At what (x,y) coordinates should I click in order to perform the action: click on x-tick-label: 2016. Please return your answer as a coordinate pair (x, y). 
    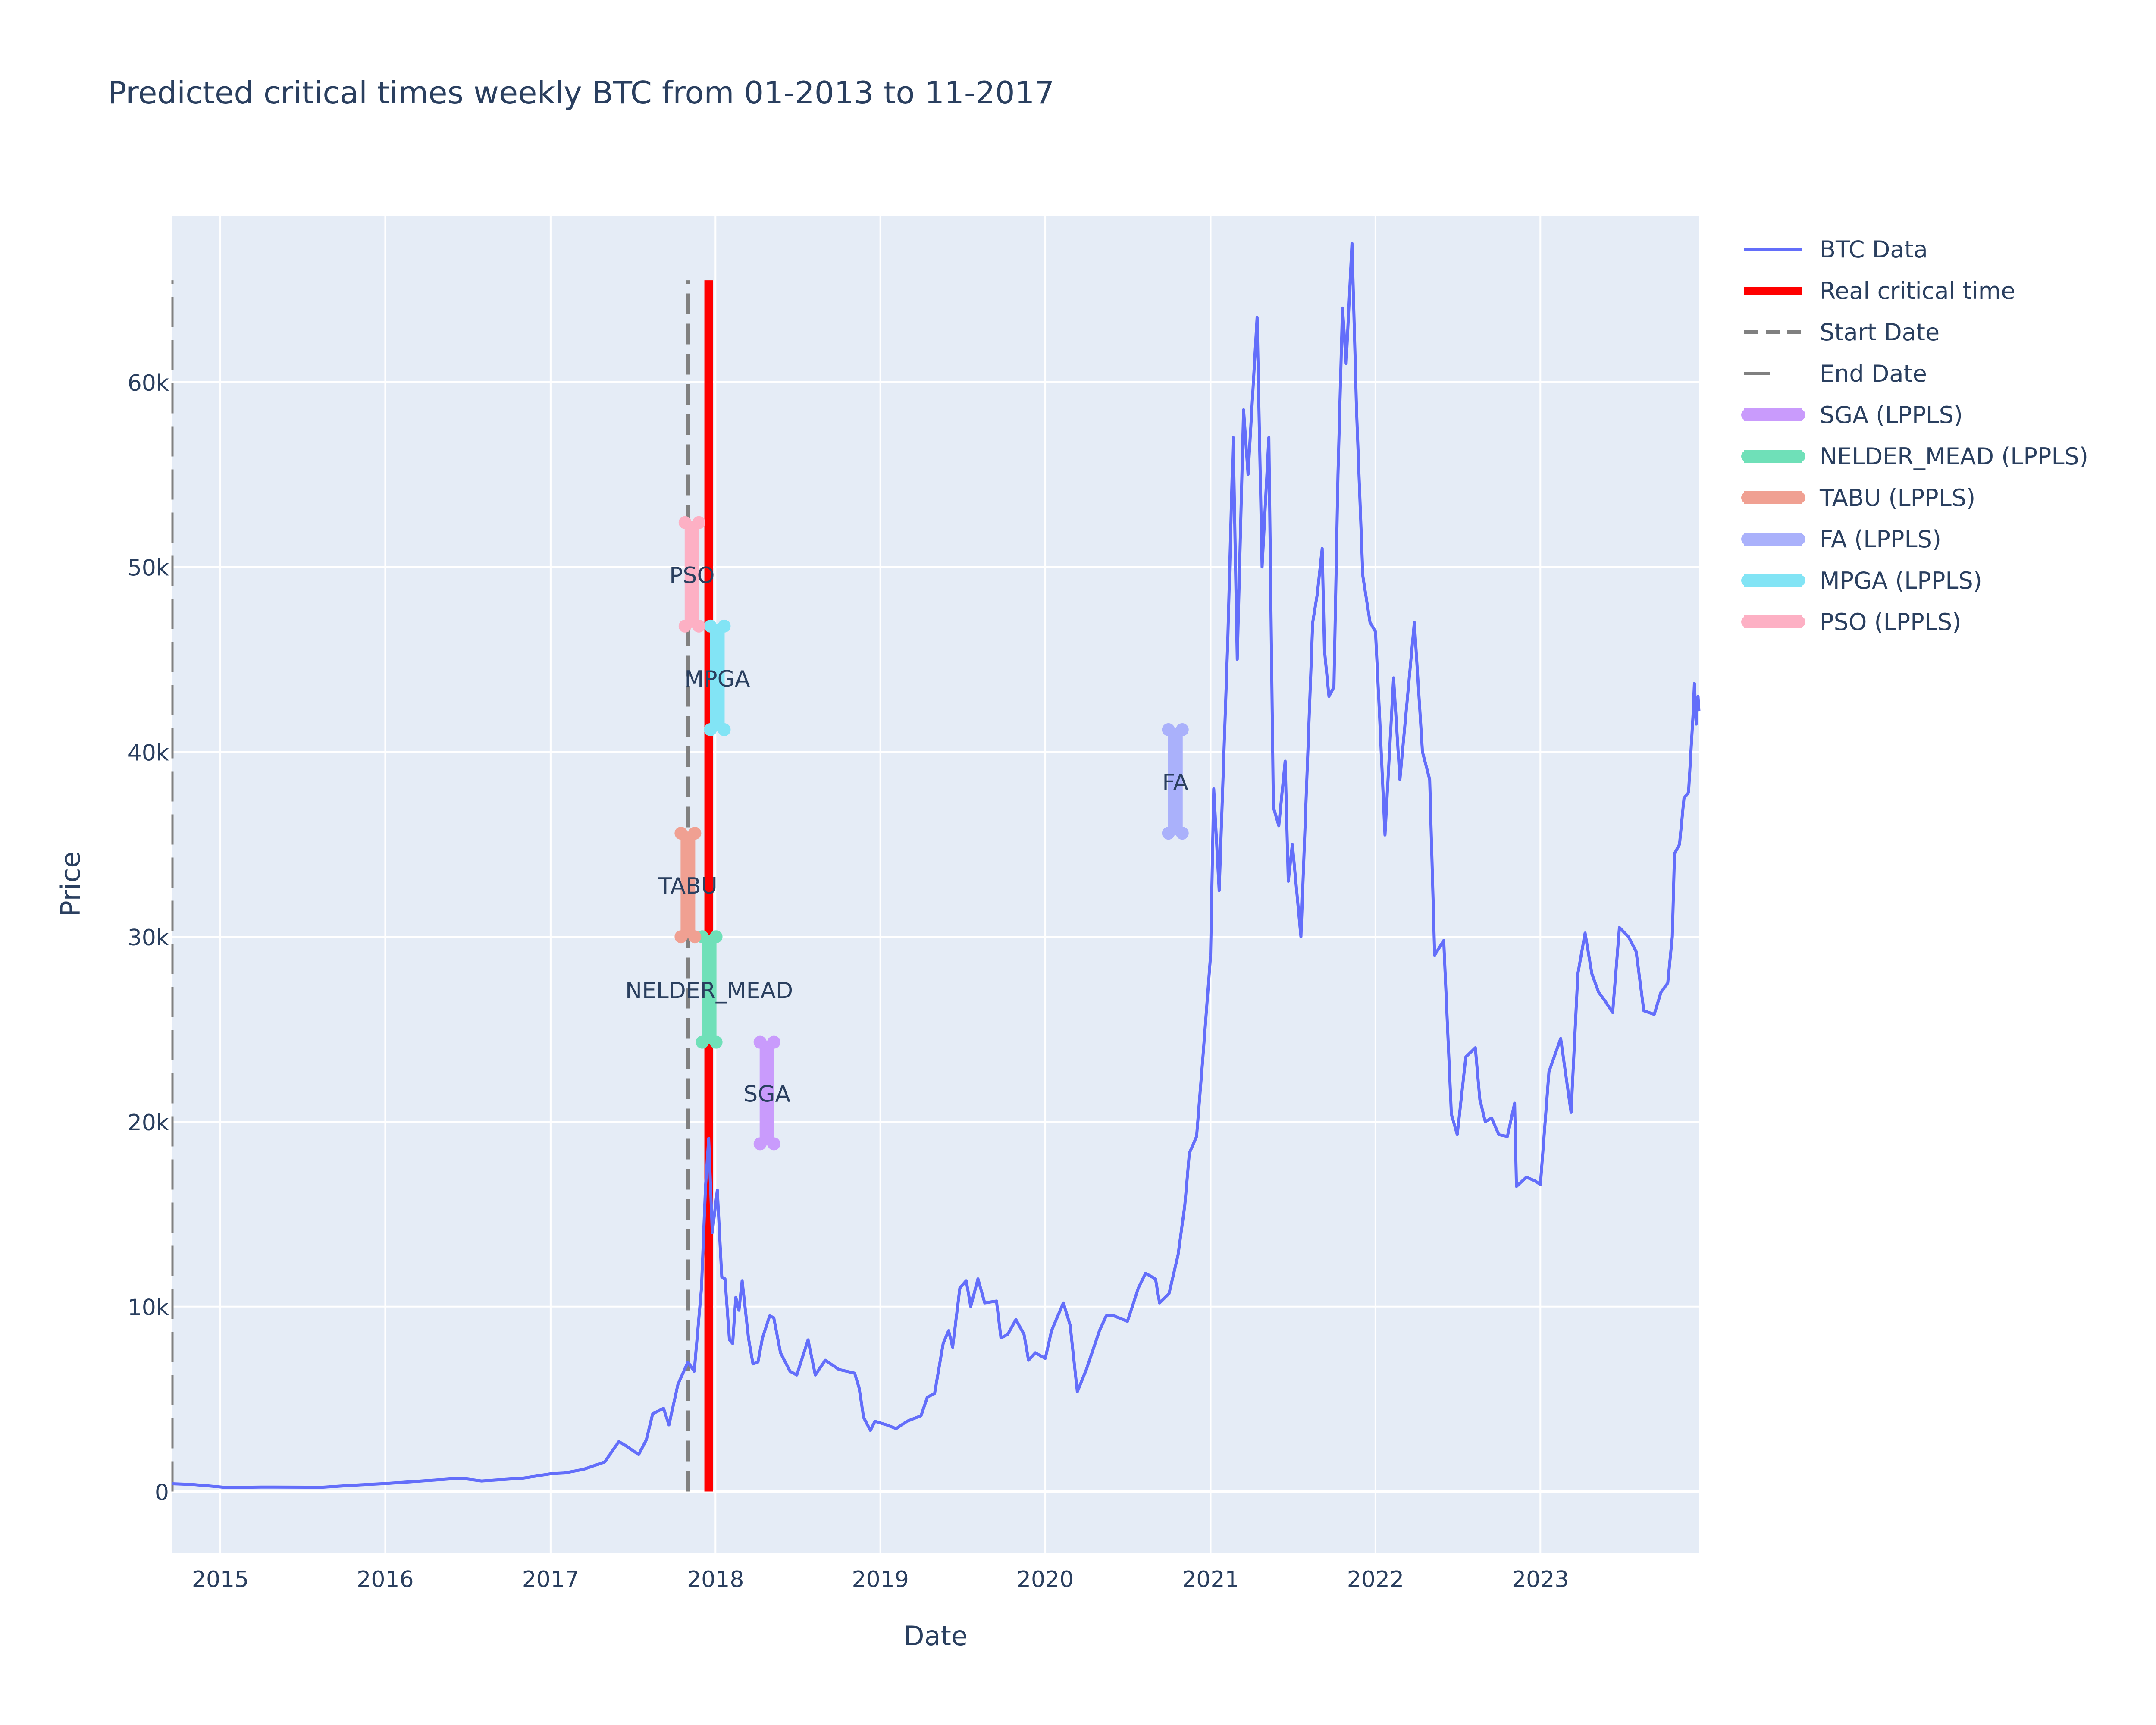
    Looking at the image, I should click on (385, 1580).